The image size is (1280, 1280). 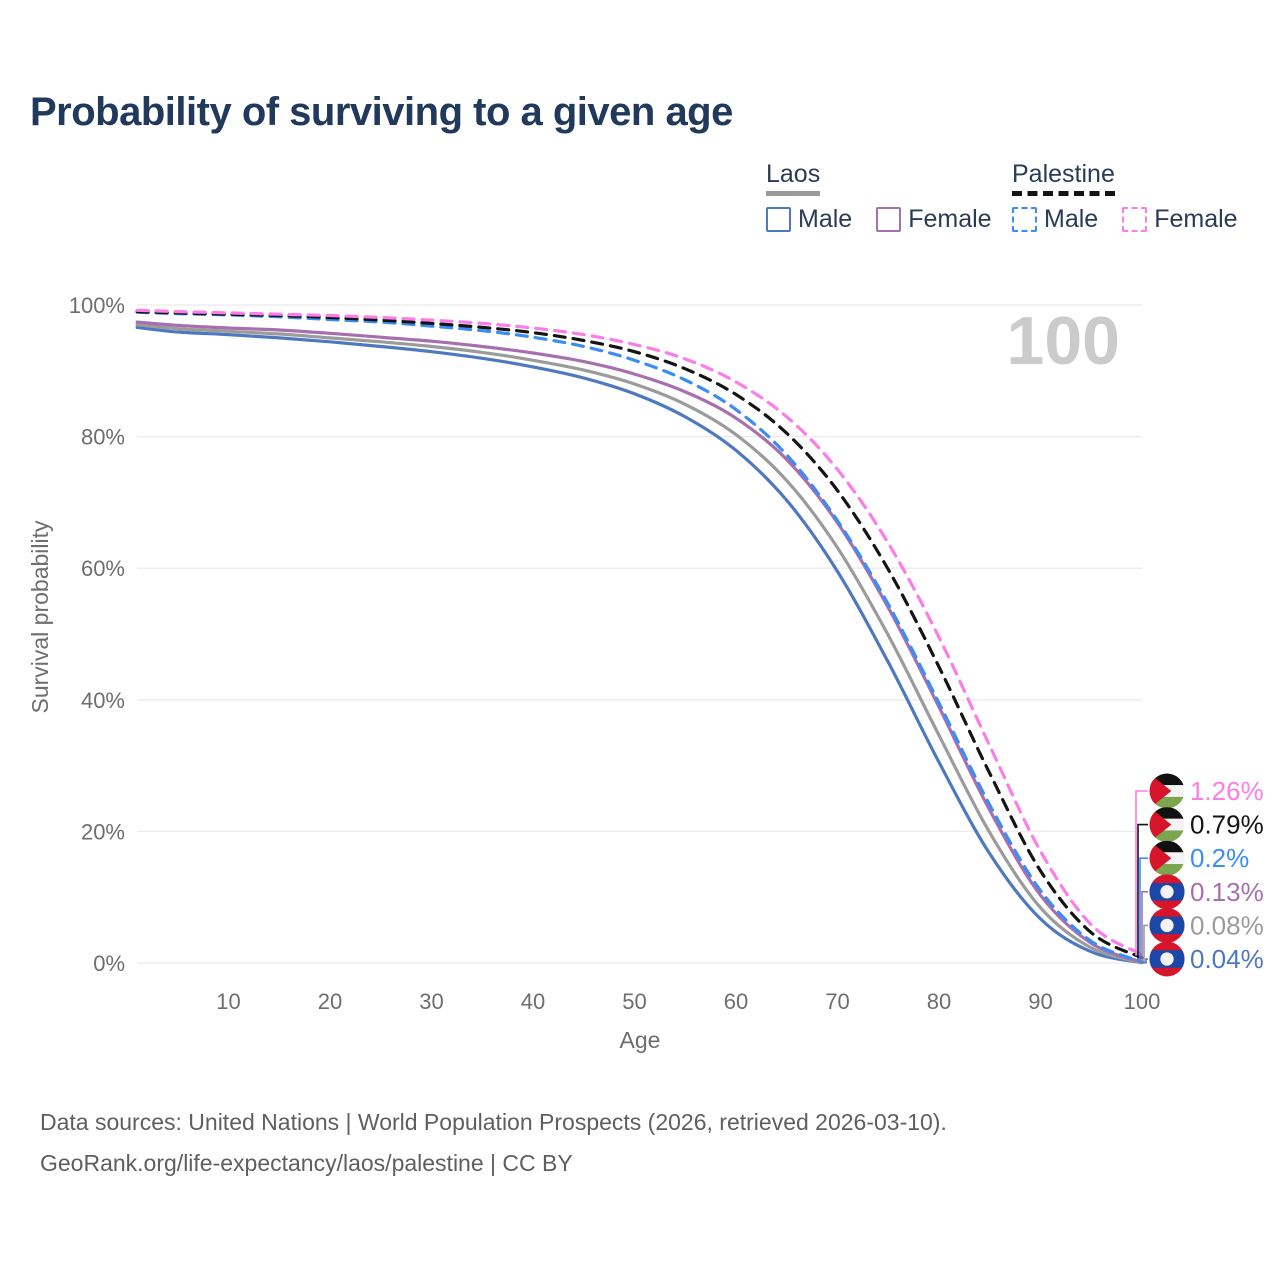 I want to click on end-label-palestine-male, so click(x=1167, y=858).